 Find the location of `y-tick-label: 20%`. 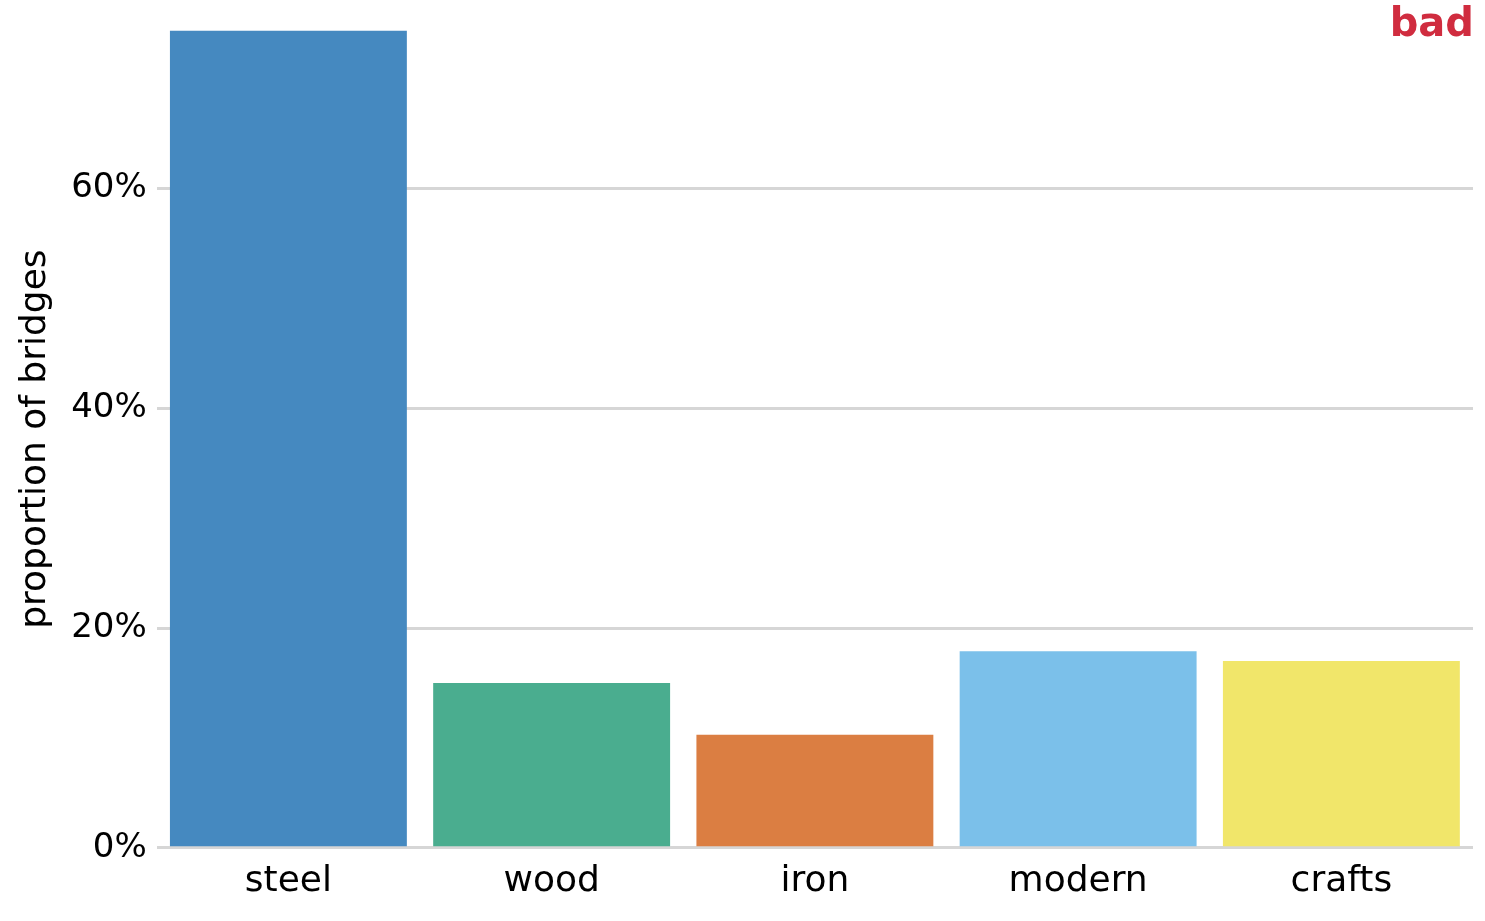

y-tick-label: 20% is located at coordinates (109, 624).